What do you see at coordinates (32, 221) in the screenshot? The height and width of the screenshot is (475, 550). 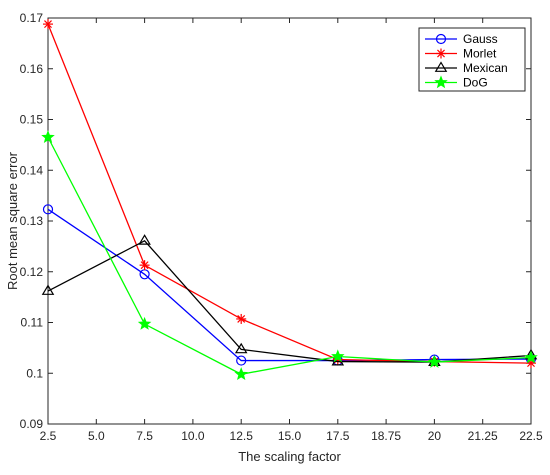 I see `y-tick-label: 0.13` at bounding box center [32, 221].